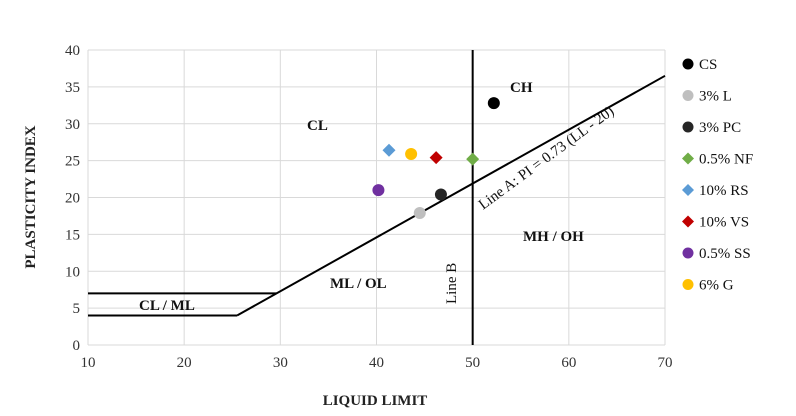  What do you see at coordinates (72, 88) in the screenshot?
I see `y-tick-label: 35` at bounding box center [72, 88].